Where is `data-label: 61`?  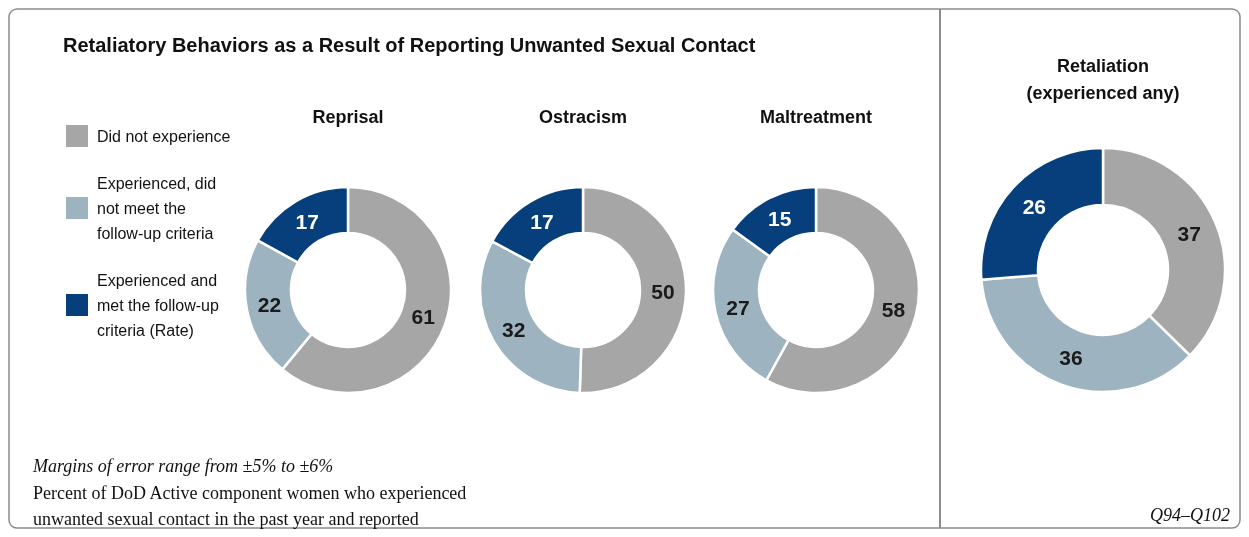
data-label: 61 is located at coordinates (423, 317).